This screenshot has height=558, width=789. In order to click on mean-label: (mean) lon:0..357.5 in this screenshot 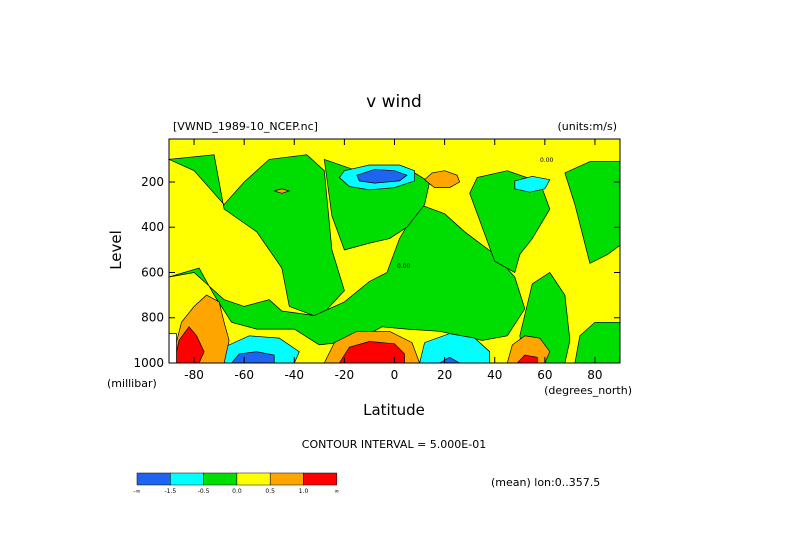, I will do `click(545, 482)`.